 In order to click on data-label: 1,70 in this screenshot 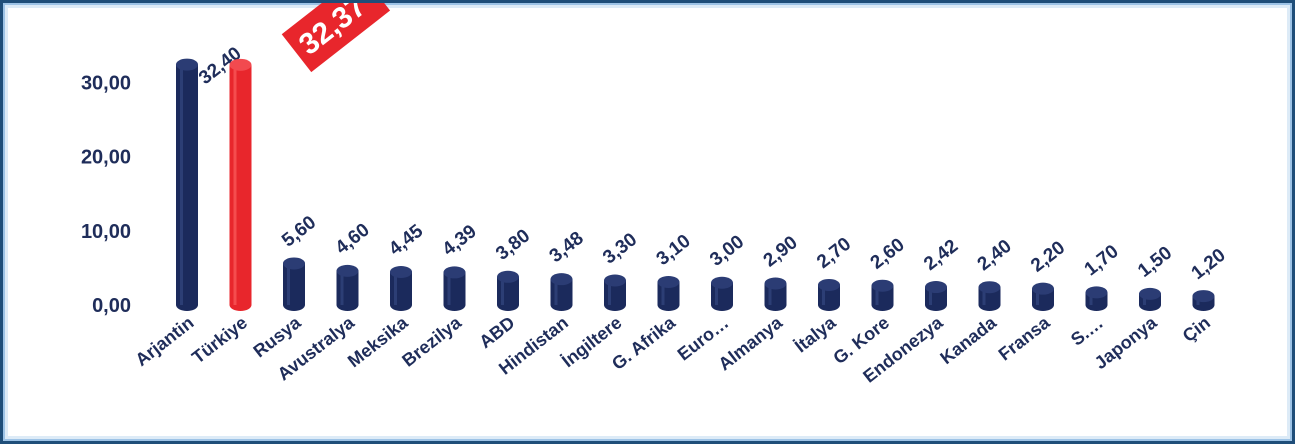, I will do `click(1102, 260)`.